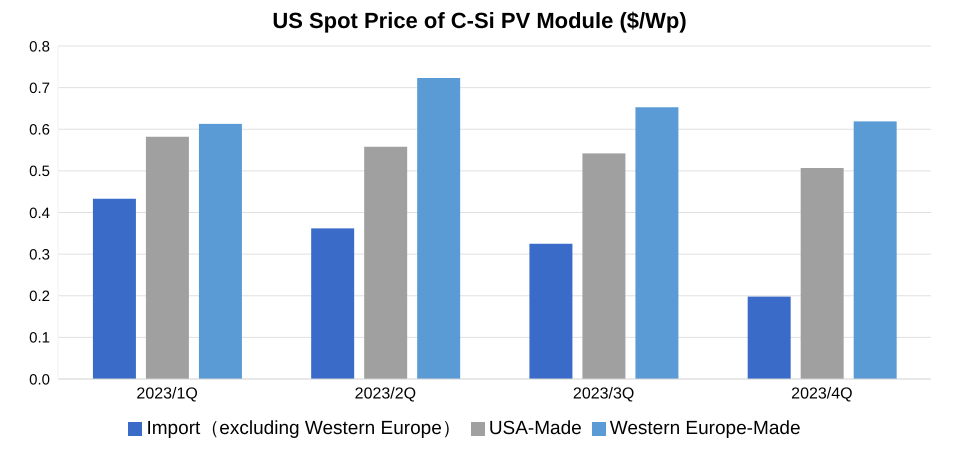 The width and height of the screenshot is (959, 455). Describe the element at coordinates (385, 393) in the screenshot. I see `x-tick-label: 2023/2Q` at that location.